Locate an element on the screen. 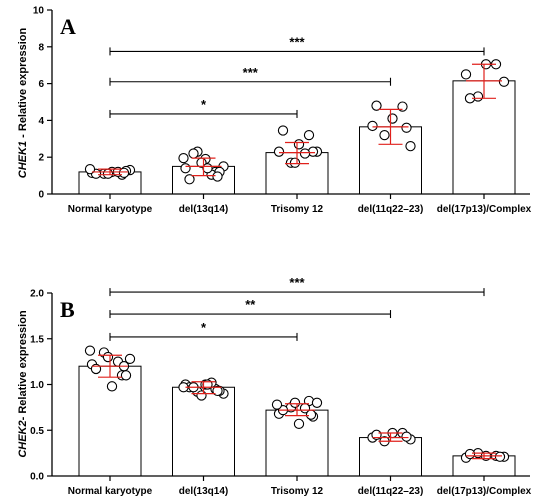  y-axis-label-rest-a: - Relative expression is located at coordinates (23, 84).